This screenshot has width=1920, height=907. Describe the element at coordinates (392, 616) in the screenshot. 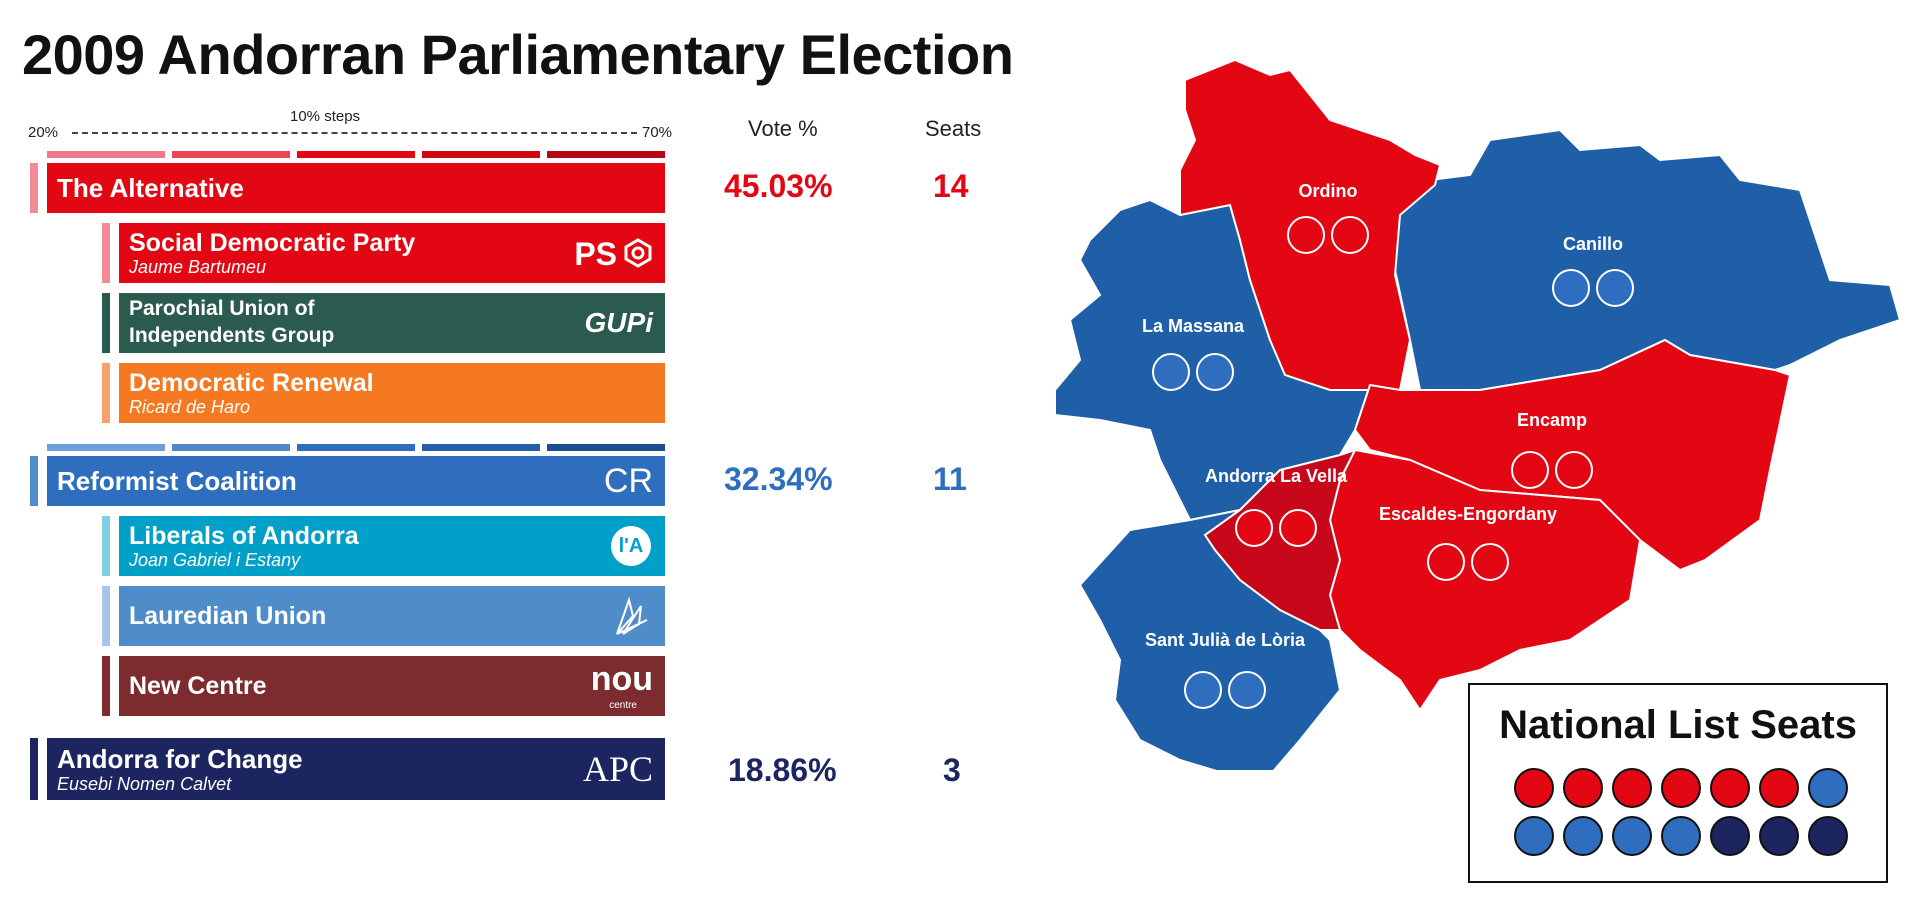

I see `lauredian-bar: Lauredian Union` at that location.